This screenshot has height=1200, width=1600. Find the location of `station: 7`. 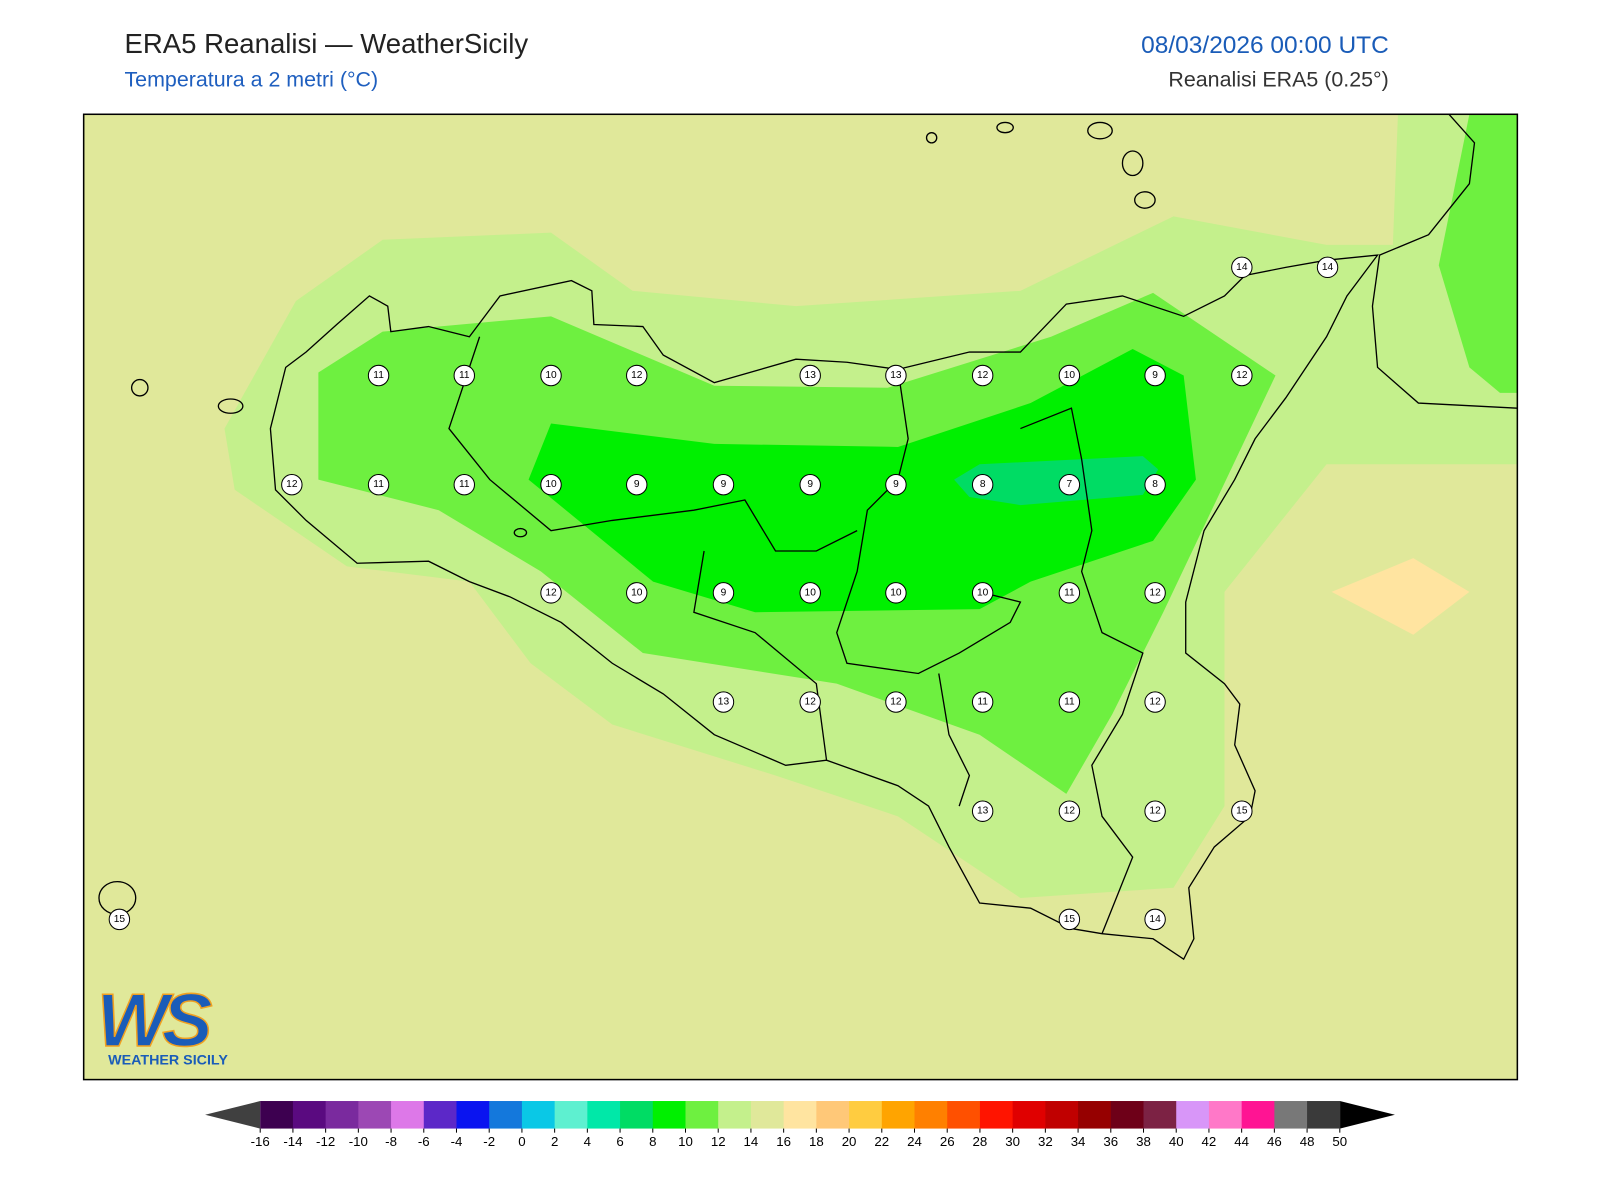

station: 7 is located at coordinates (1069, 484).